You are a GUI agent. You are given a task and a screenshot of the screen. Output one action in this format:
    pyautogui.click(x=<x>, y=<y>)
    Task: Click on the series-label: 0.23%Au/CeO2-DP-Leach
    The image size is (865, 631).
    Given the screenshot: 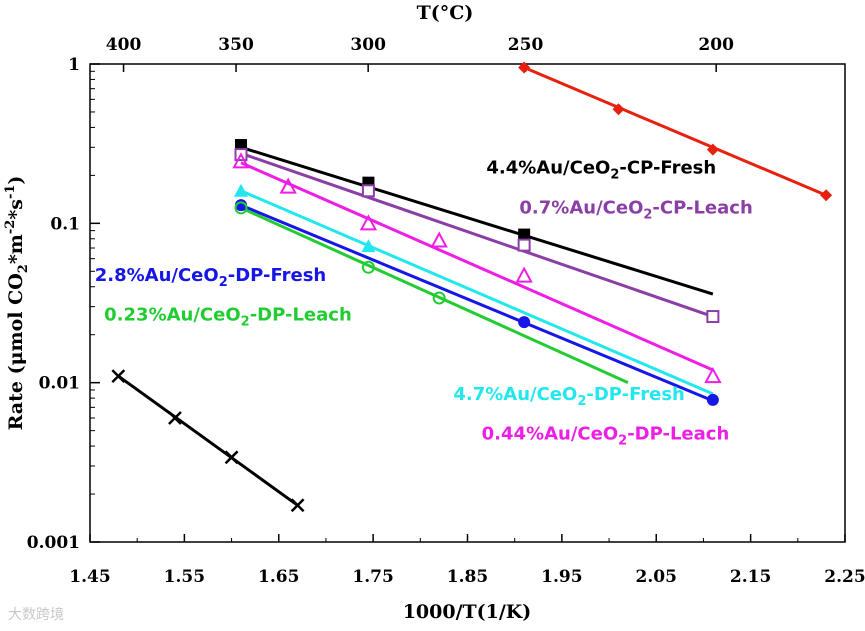 What is the action you would take?
    pyautogui.click(x=228, y=317)
    